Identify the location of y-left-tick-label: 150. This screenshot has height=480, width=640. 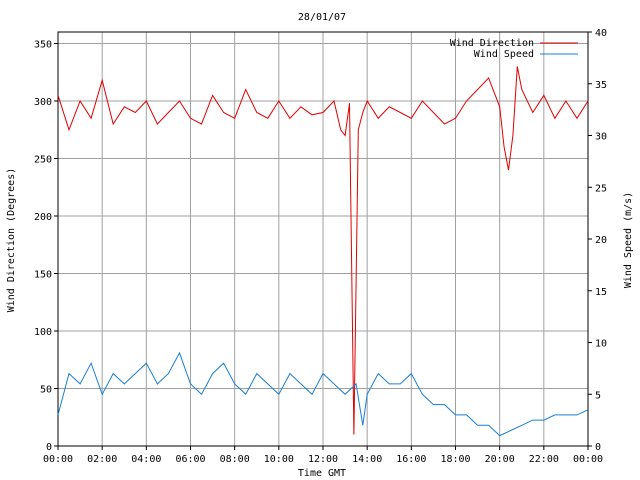
(43, 275).